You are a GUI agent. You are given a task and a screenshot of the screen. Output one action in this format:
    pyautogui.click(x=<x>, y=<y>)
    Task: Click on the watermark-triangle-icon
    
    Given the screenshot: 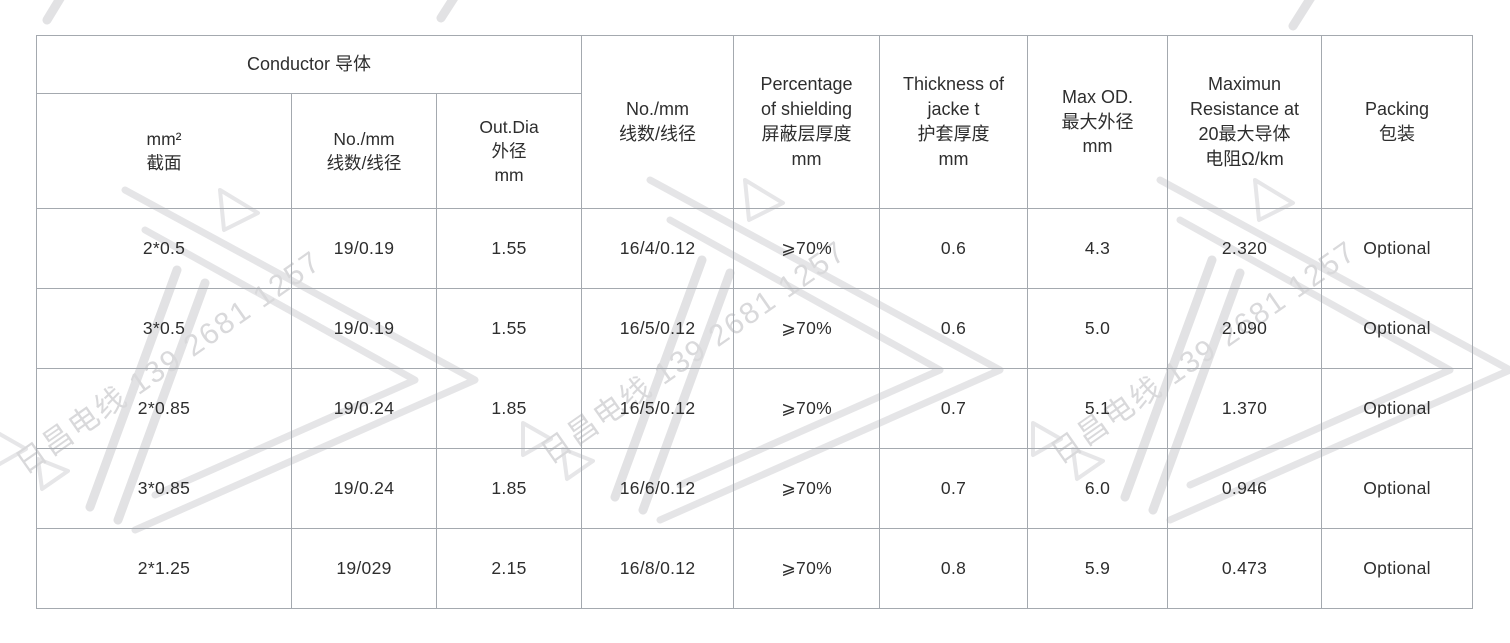 What is the action you would take?
    pyautogui.click(x=14, y=449)
    